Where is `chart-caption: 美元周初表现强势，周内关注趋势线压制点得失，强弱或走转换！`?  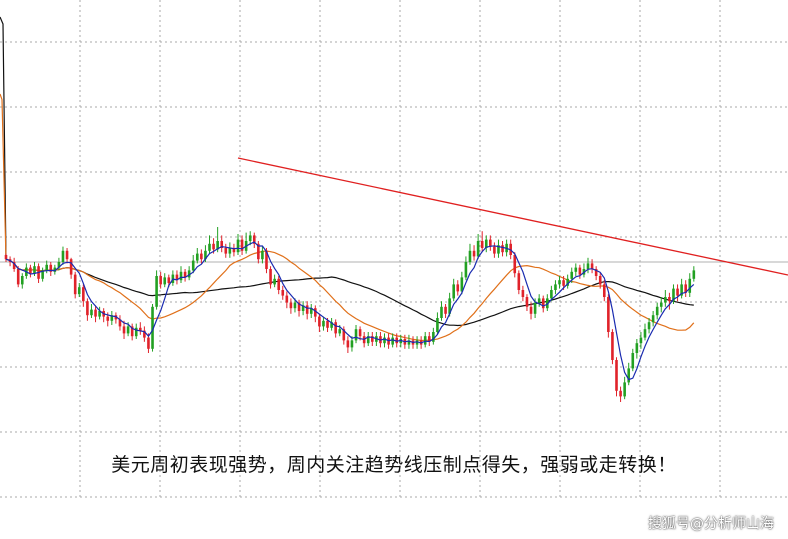 chart-caption: 美元周初表现强势，周内关注趋势线压制点得失，强弱或走转换！ is located at coordinates (394, 465).